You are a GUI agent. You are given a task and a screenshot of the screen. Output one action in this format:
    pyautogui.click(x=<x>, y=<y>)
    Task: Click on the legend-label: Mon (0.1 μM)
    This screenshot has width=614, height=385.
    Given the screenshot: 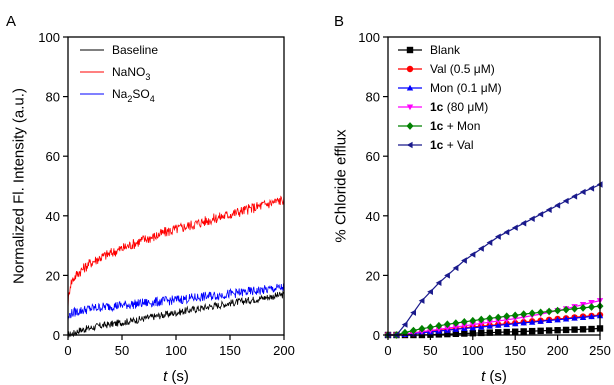 What is the action you would take?
    pyautogui.click(x=466, y=88)
    